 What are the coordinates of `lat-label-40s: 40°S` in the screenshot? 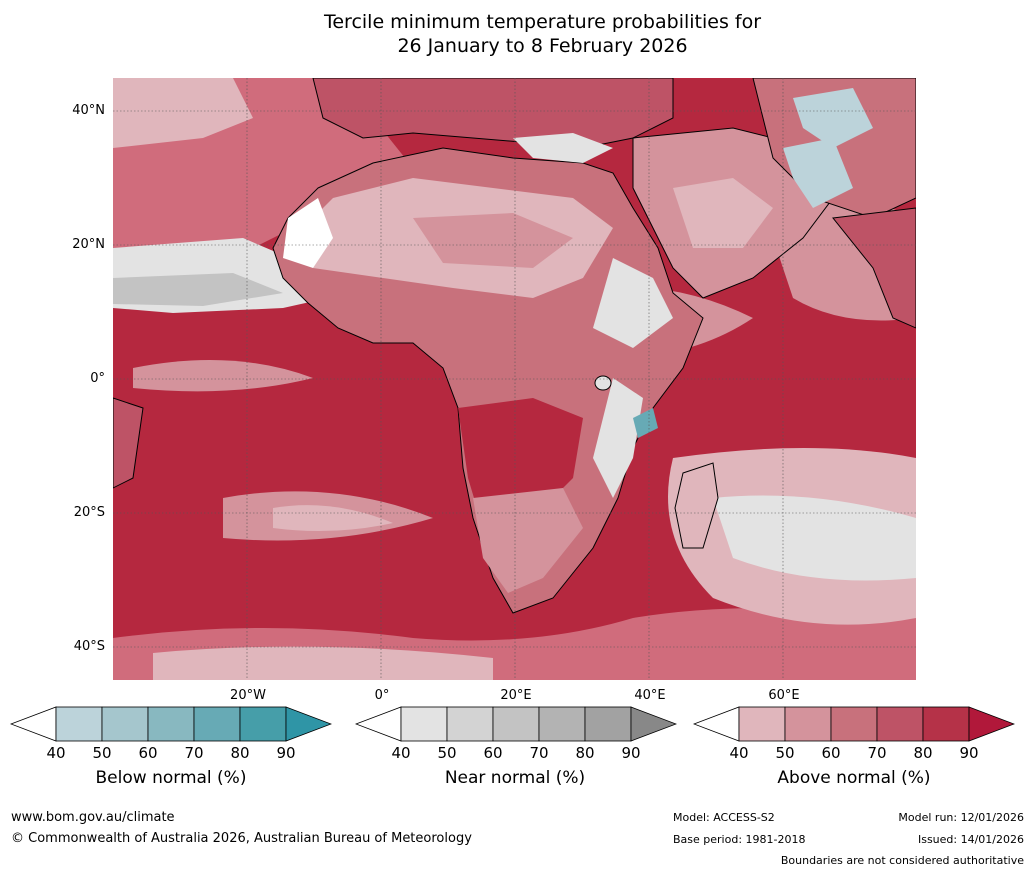 It's located at (89, 646).